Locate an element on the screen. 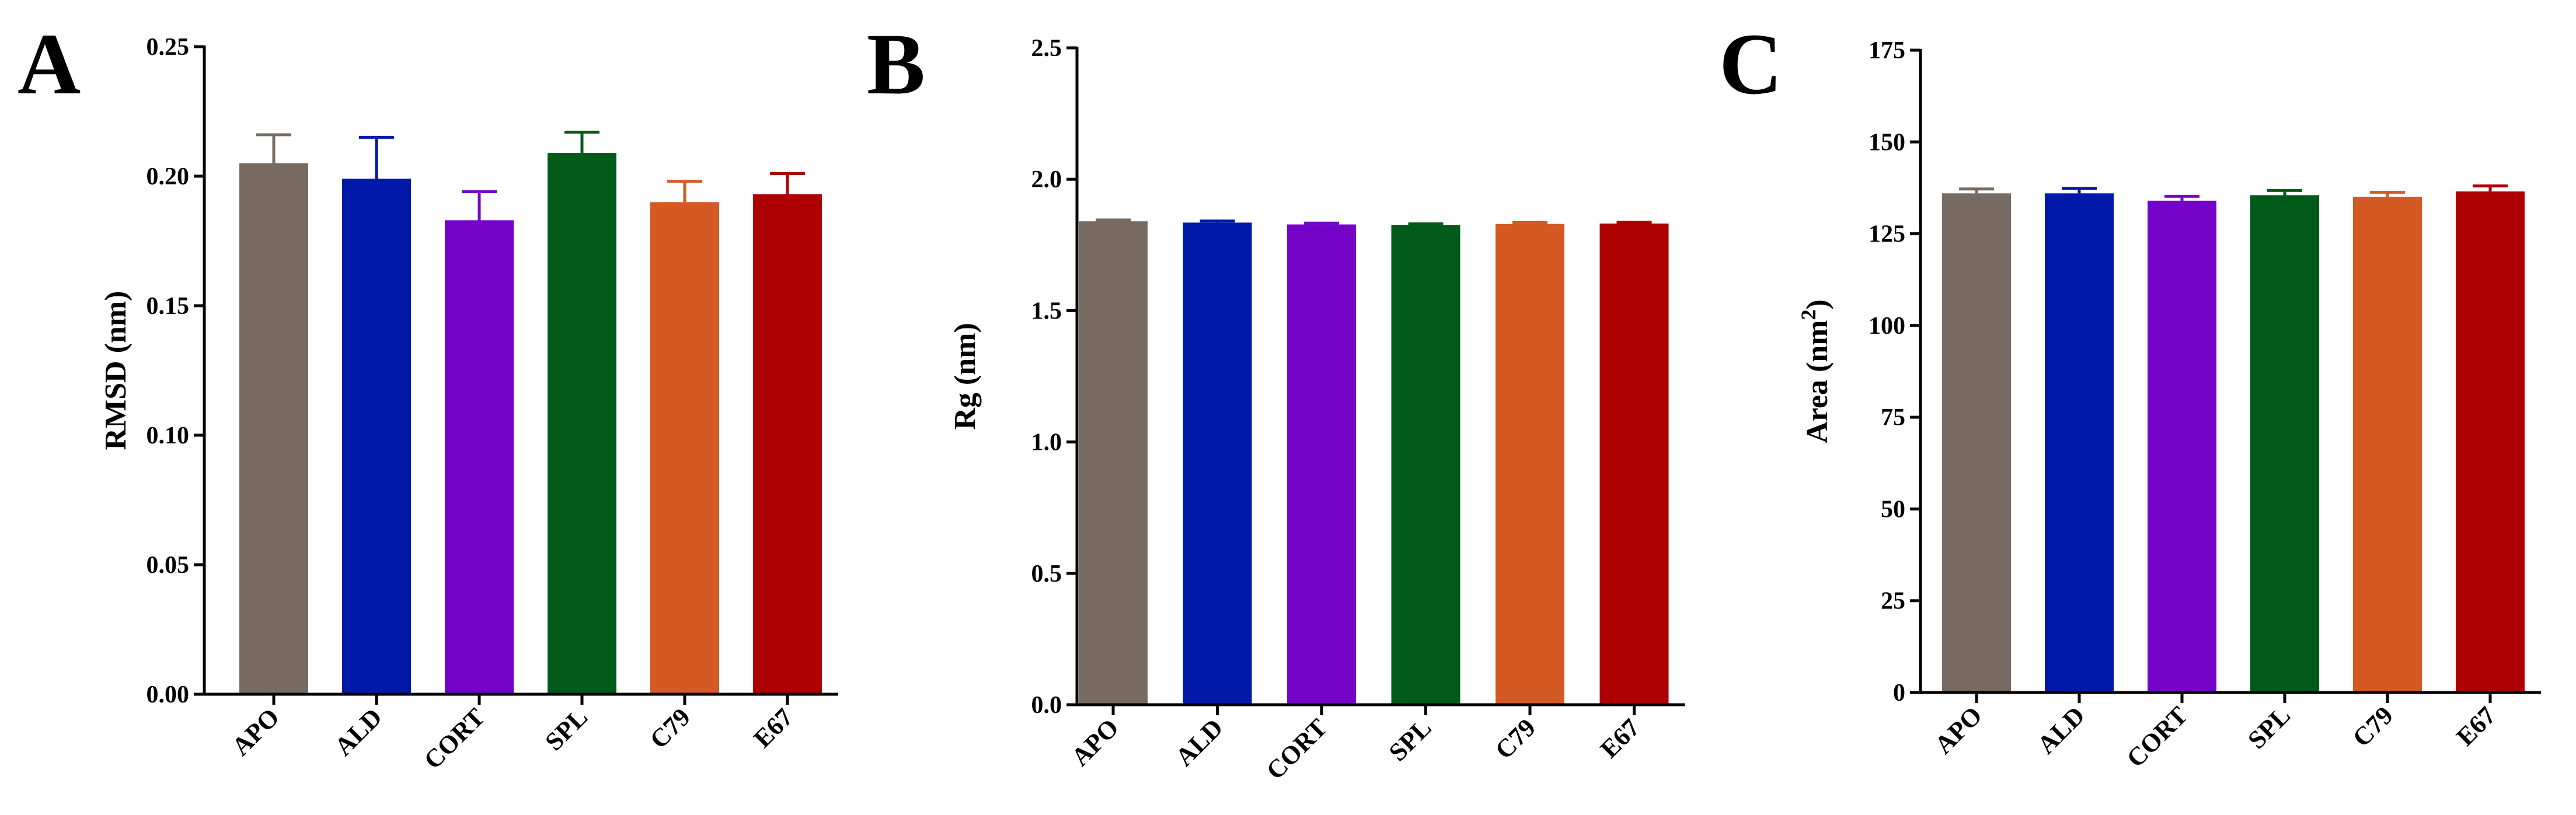 The width and height of the screenshot is (2576, 815). panel-letter: B is located at coordinates (896, 64).